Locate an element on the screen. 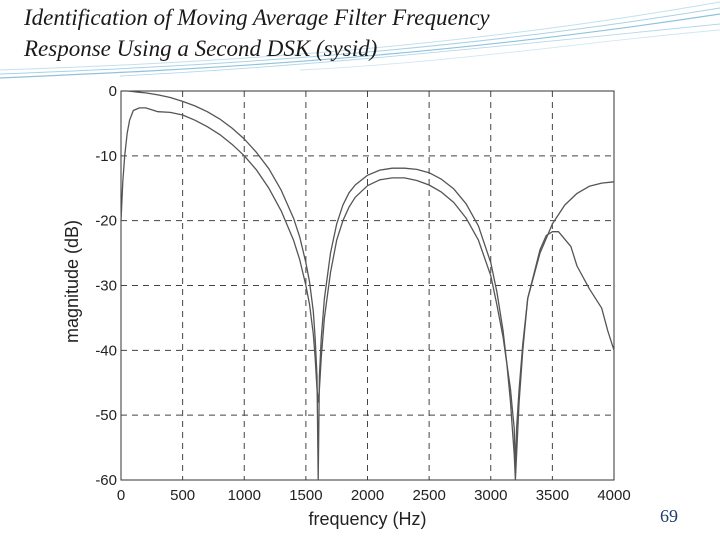 This screenshot has height=540, width=720. y-tick-label: -30 is located at coordinates (106, 286).